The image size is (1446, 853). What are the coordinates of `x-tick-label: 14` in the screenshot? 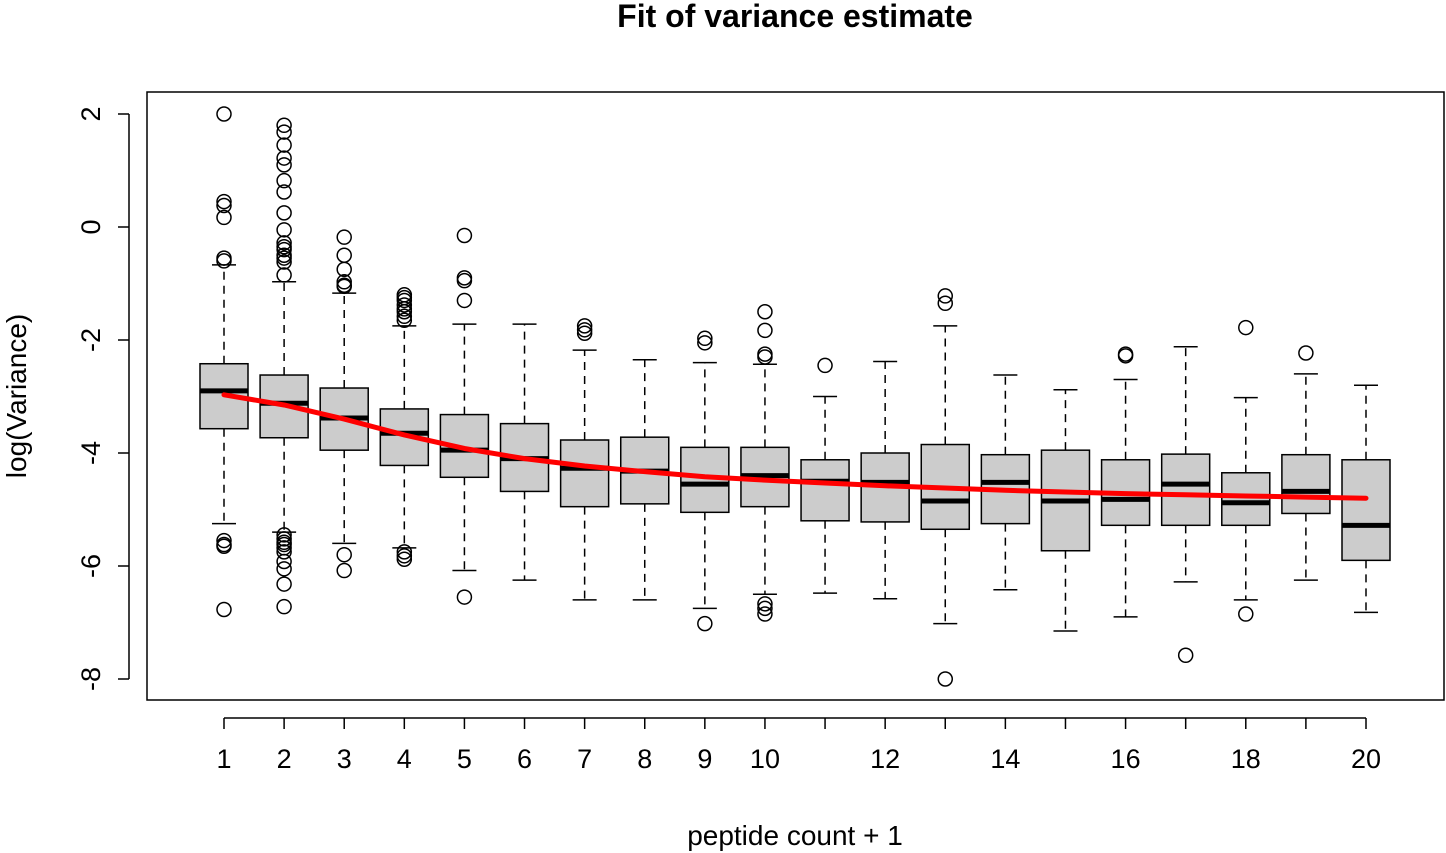 It's located at (1005, 759).